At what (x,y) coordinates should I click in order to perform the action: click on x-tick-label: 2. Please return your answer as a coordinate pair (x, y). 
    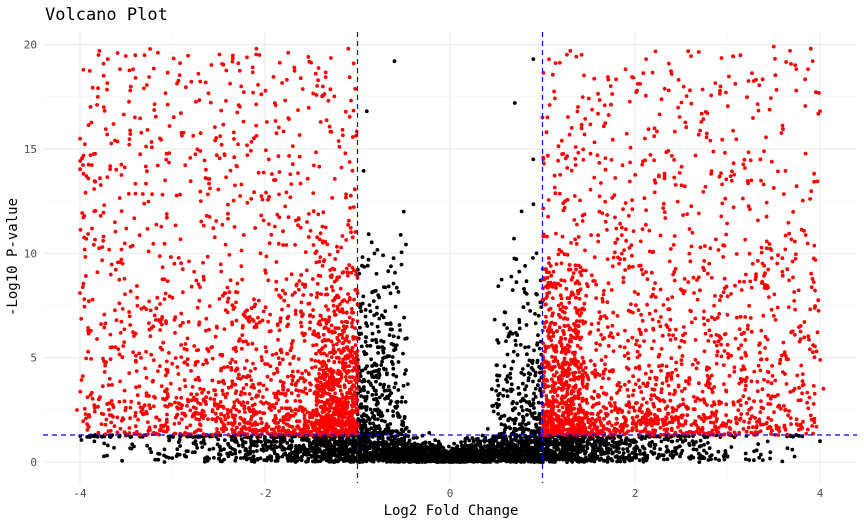
    Looking at the image, I should click on (635, 493).